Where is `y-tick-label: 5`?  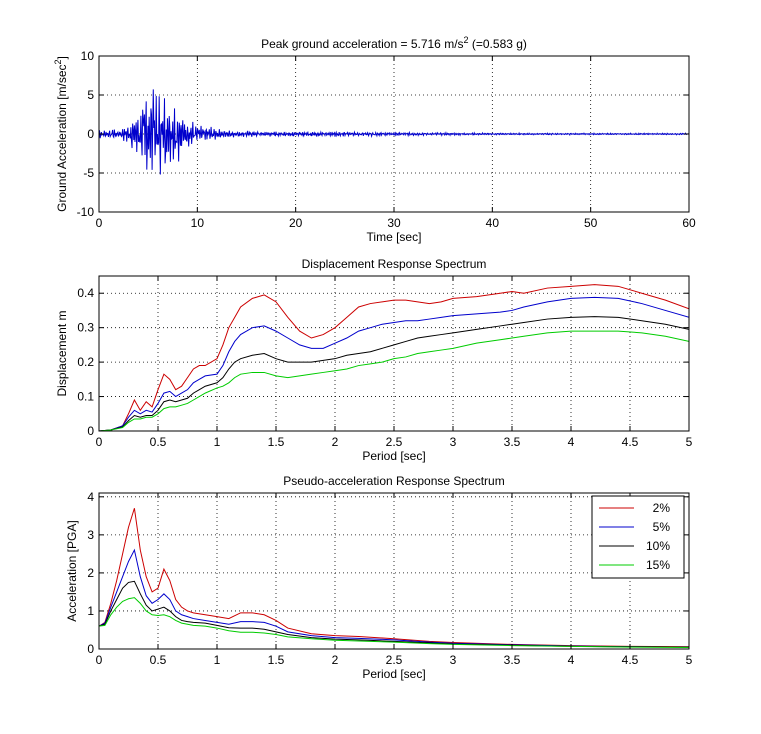 y-tick-label: 5 is located at coordinates (90, 95).